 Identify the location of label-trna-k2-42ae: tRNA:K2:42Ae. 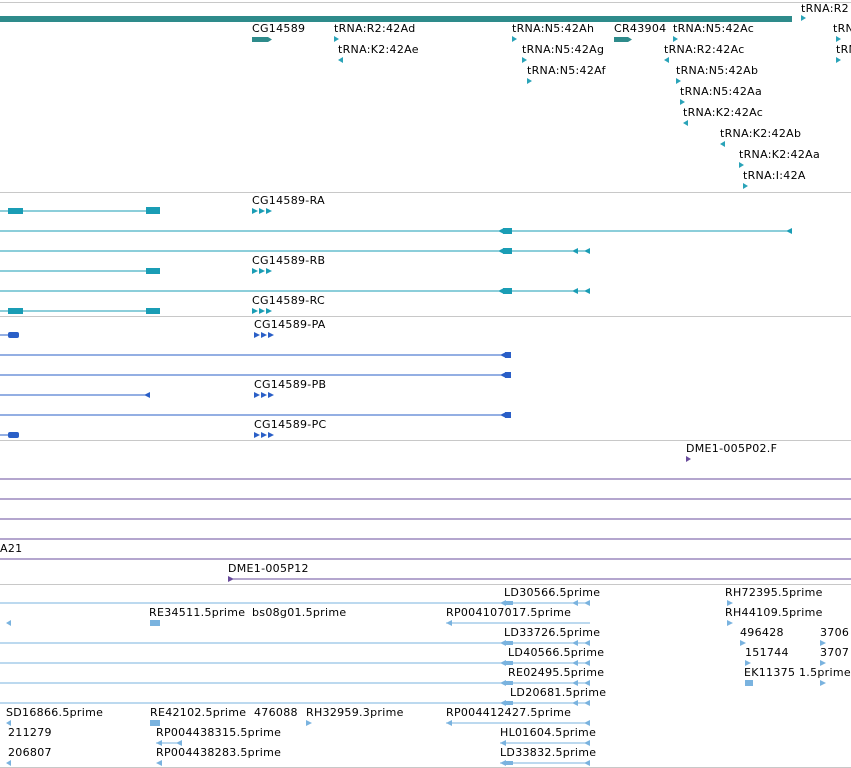
(378, 49).